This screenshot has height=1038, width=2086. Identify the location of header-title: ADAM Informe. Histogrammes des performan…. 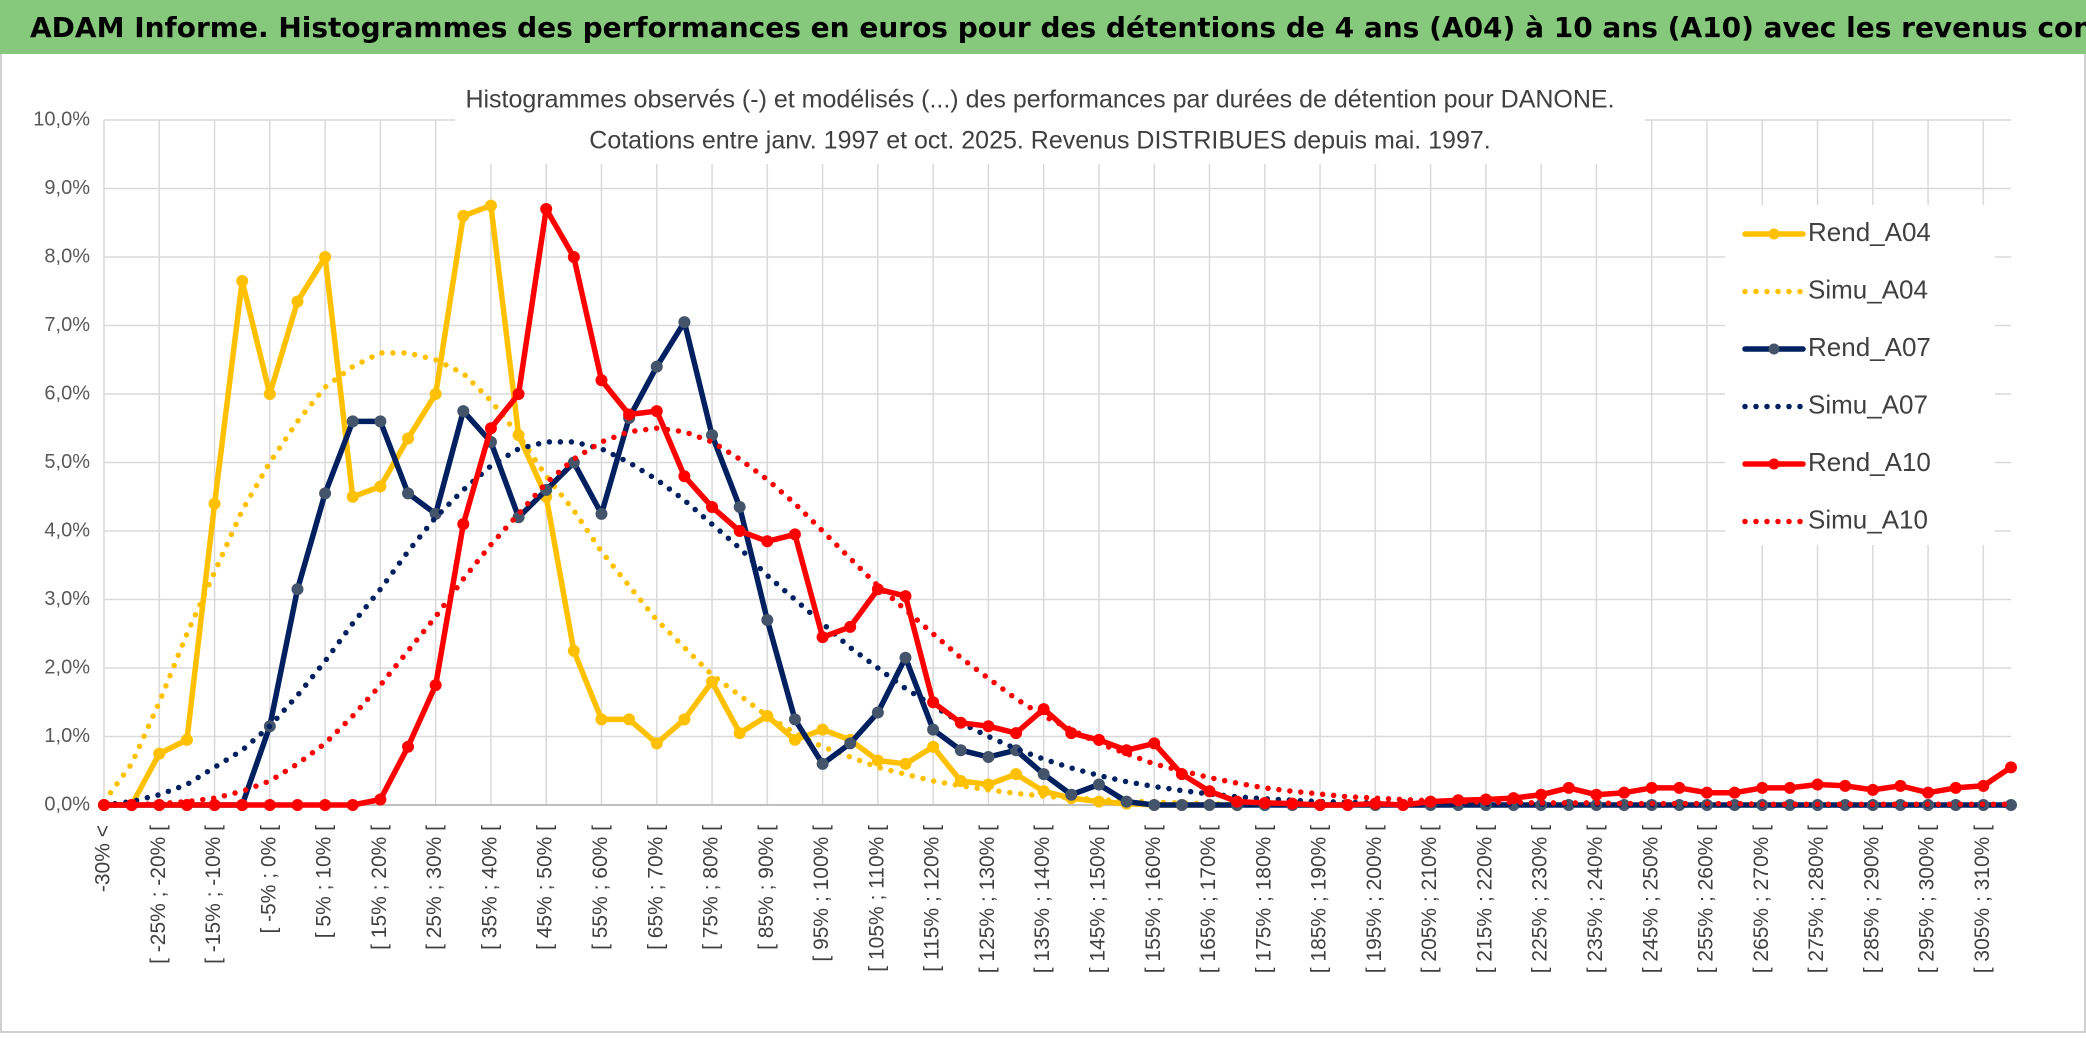
(1058, 27).